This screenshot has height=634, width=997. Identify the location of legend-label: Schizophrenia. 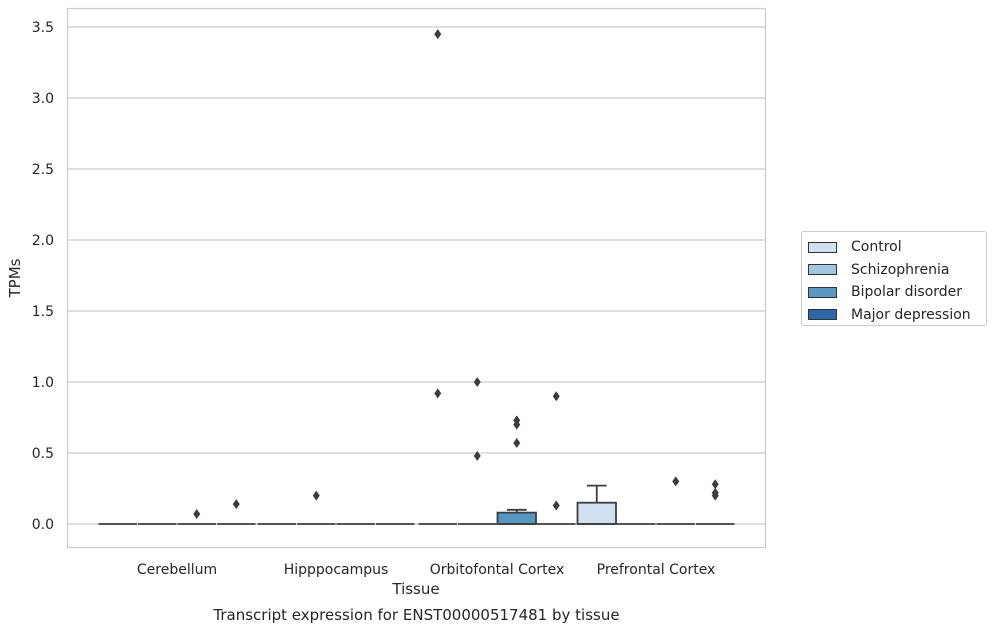
(900, 269).